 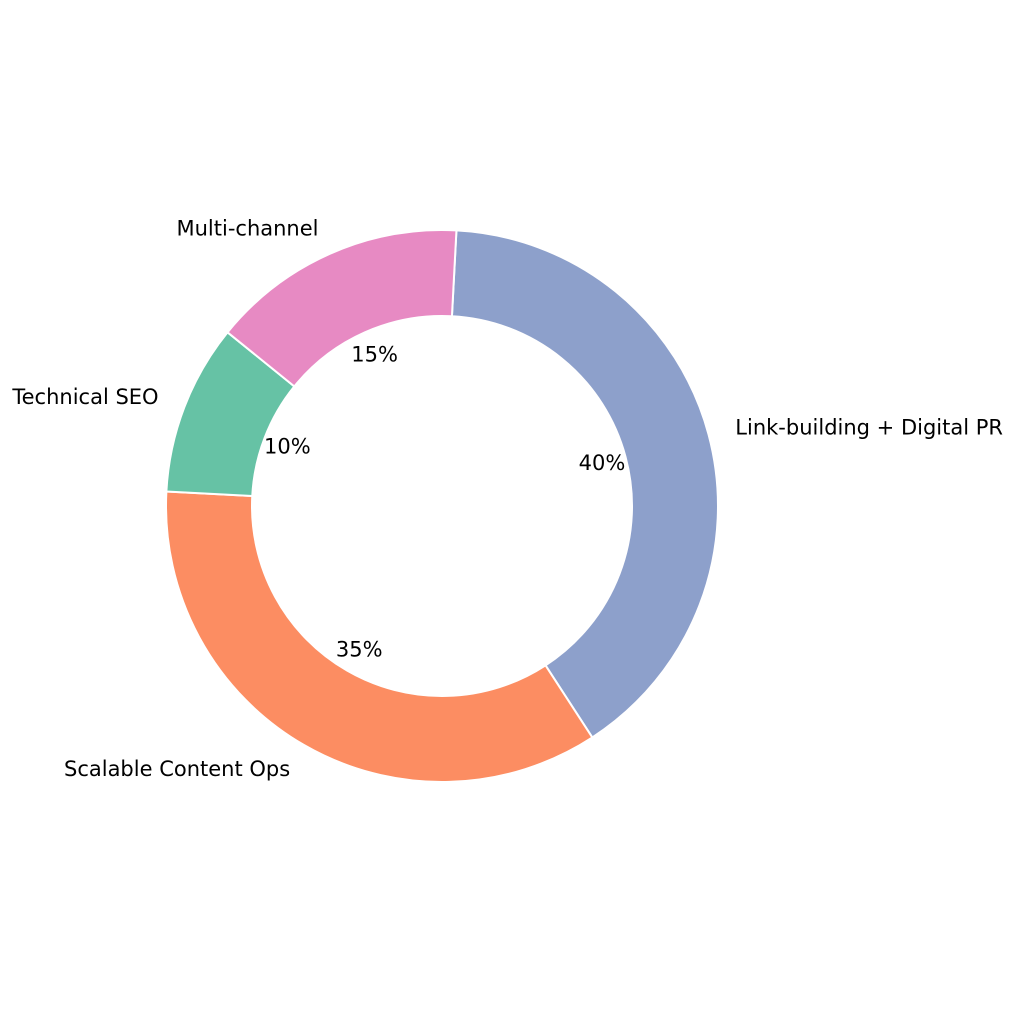 I want to click on segment-label-link-building-digital-pr: Link-building + Digital PR, so click(x=869, y=427).